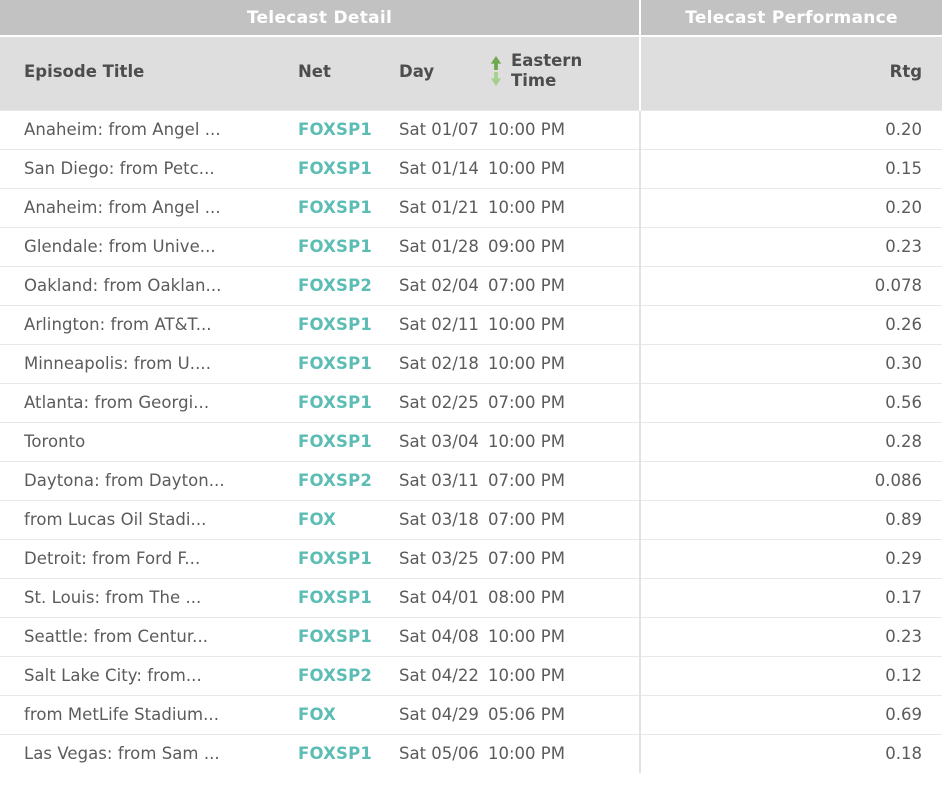  What do you see at coordinates (149, 72) in the screenshot?
I see `column-header-episode-title: Episode Title` at bounding box center [149, 72].